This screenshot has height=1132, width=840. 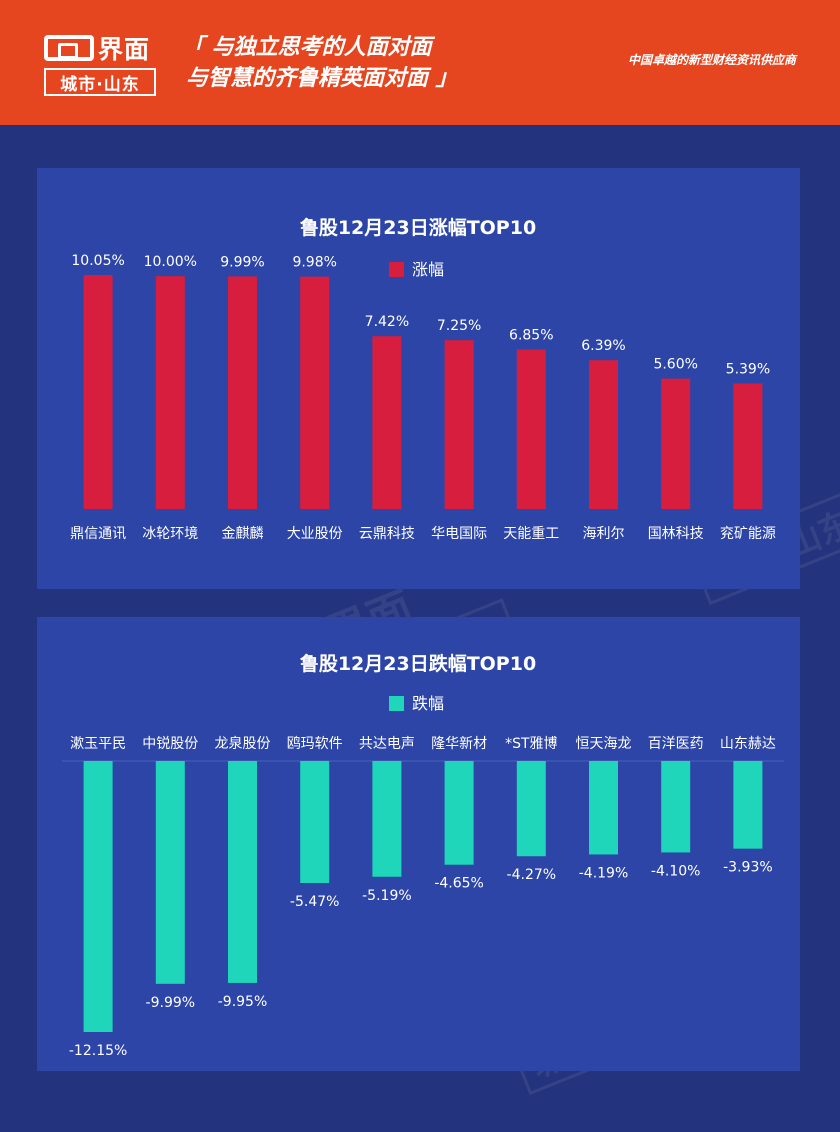 I want to click on data-label: 7.42%, so click(x=387, y=322).